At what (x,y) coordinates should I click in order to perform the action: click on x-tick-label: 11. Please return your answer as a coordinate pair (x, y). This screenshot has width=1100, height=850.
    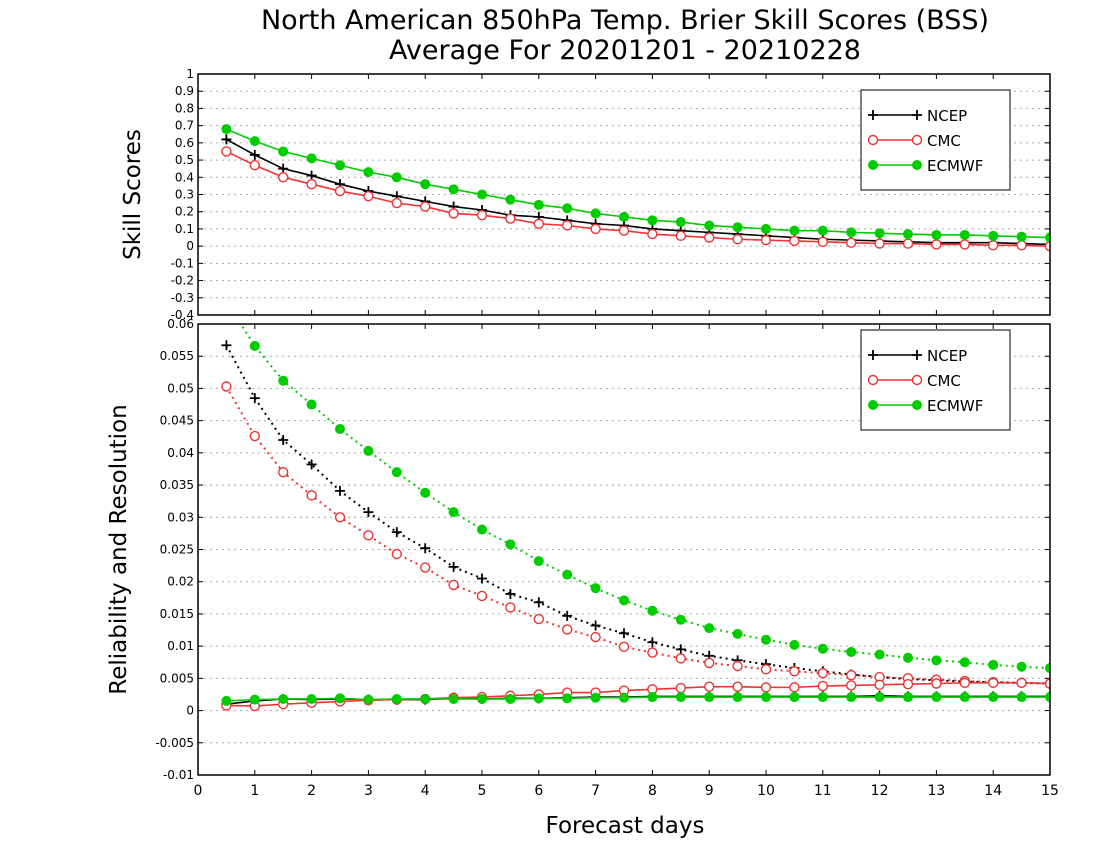
    Looking at the image, I should click on (823, 791).